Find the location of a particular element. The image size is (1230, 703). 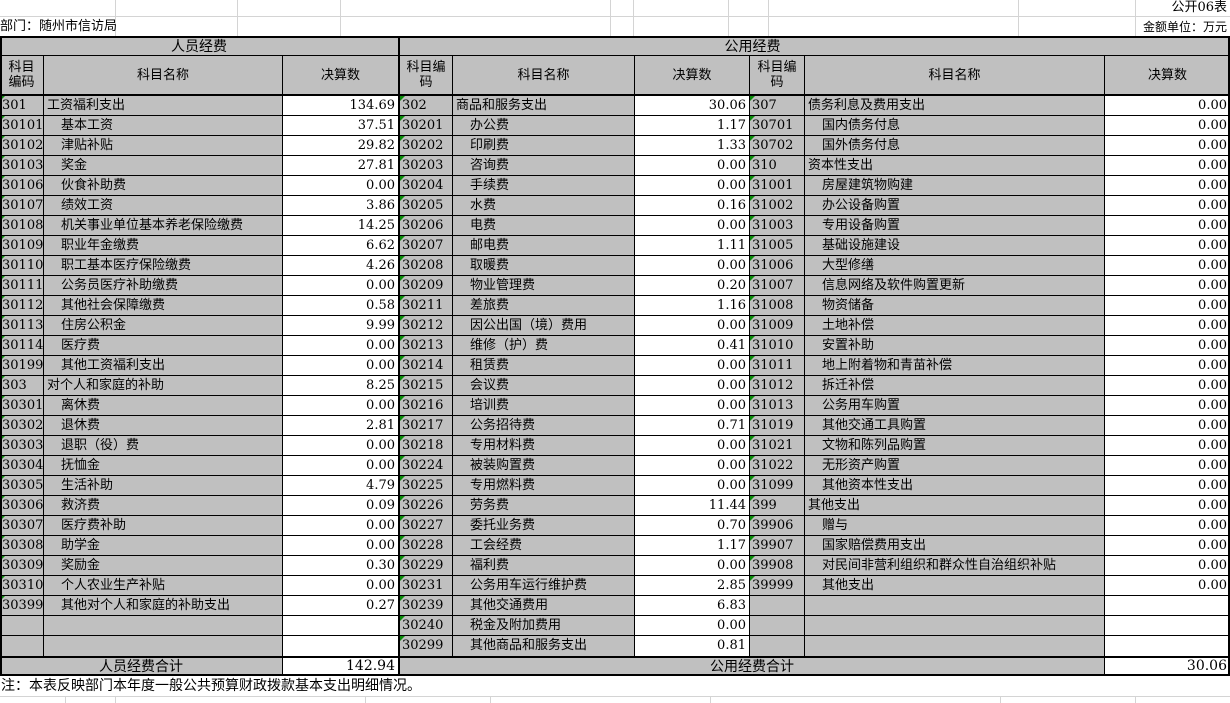

subject-name-cell: 物资储备 is located at coordinates (955, 306).